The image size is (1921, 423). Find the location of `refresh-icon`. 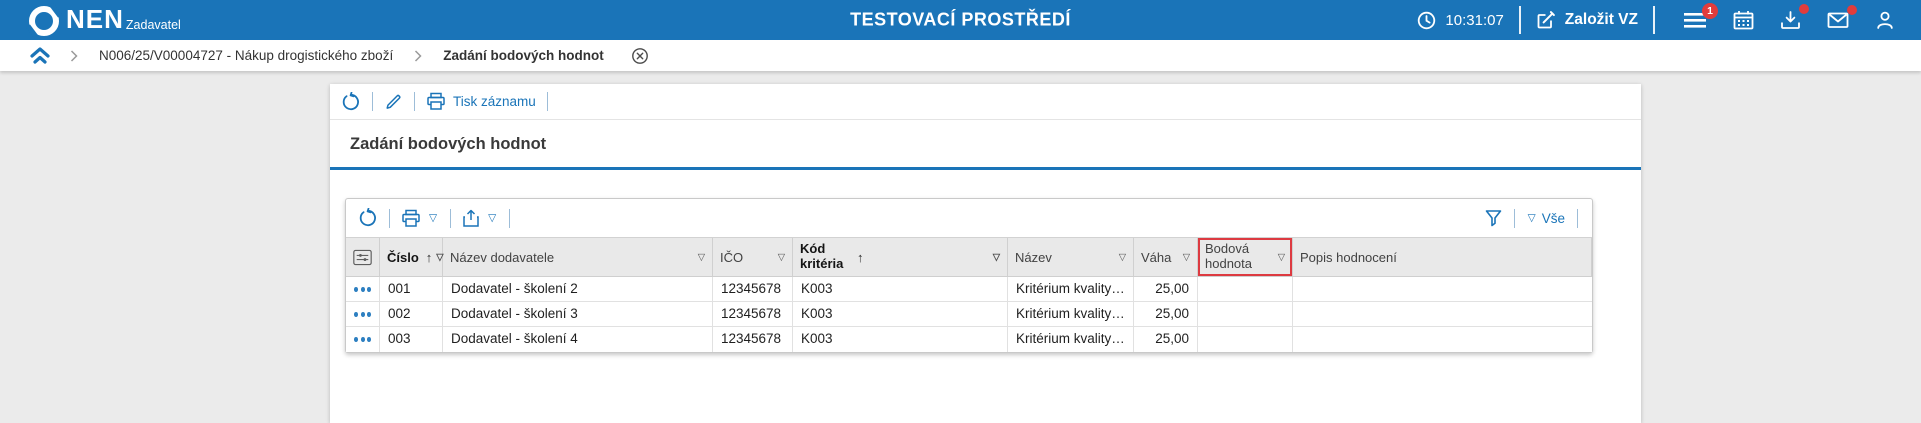

refresh-icon is located at coordinates (350, 100).